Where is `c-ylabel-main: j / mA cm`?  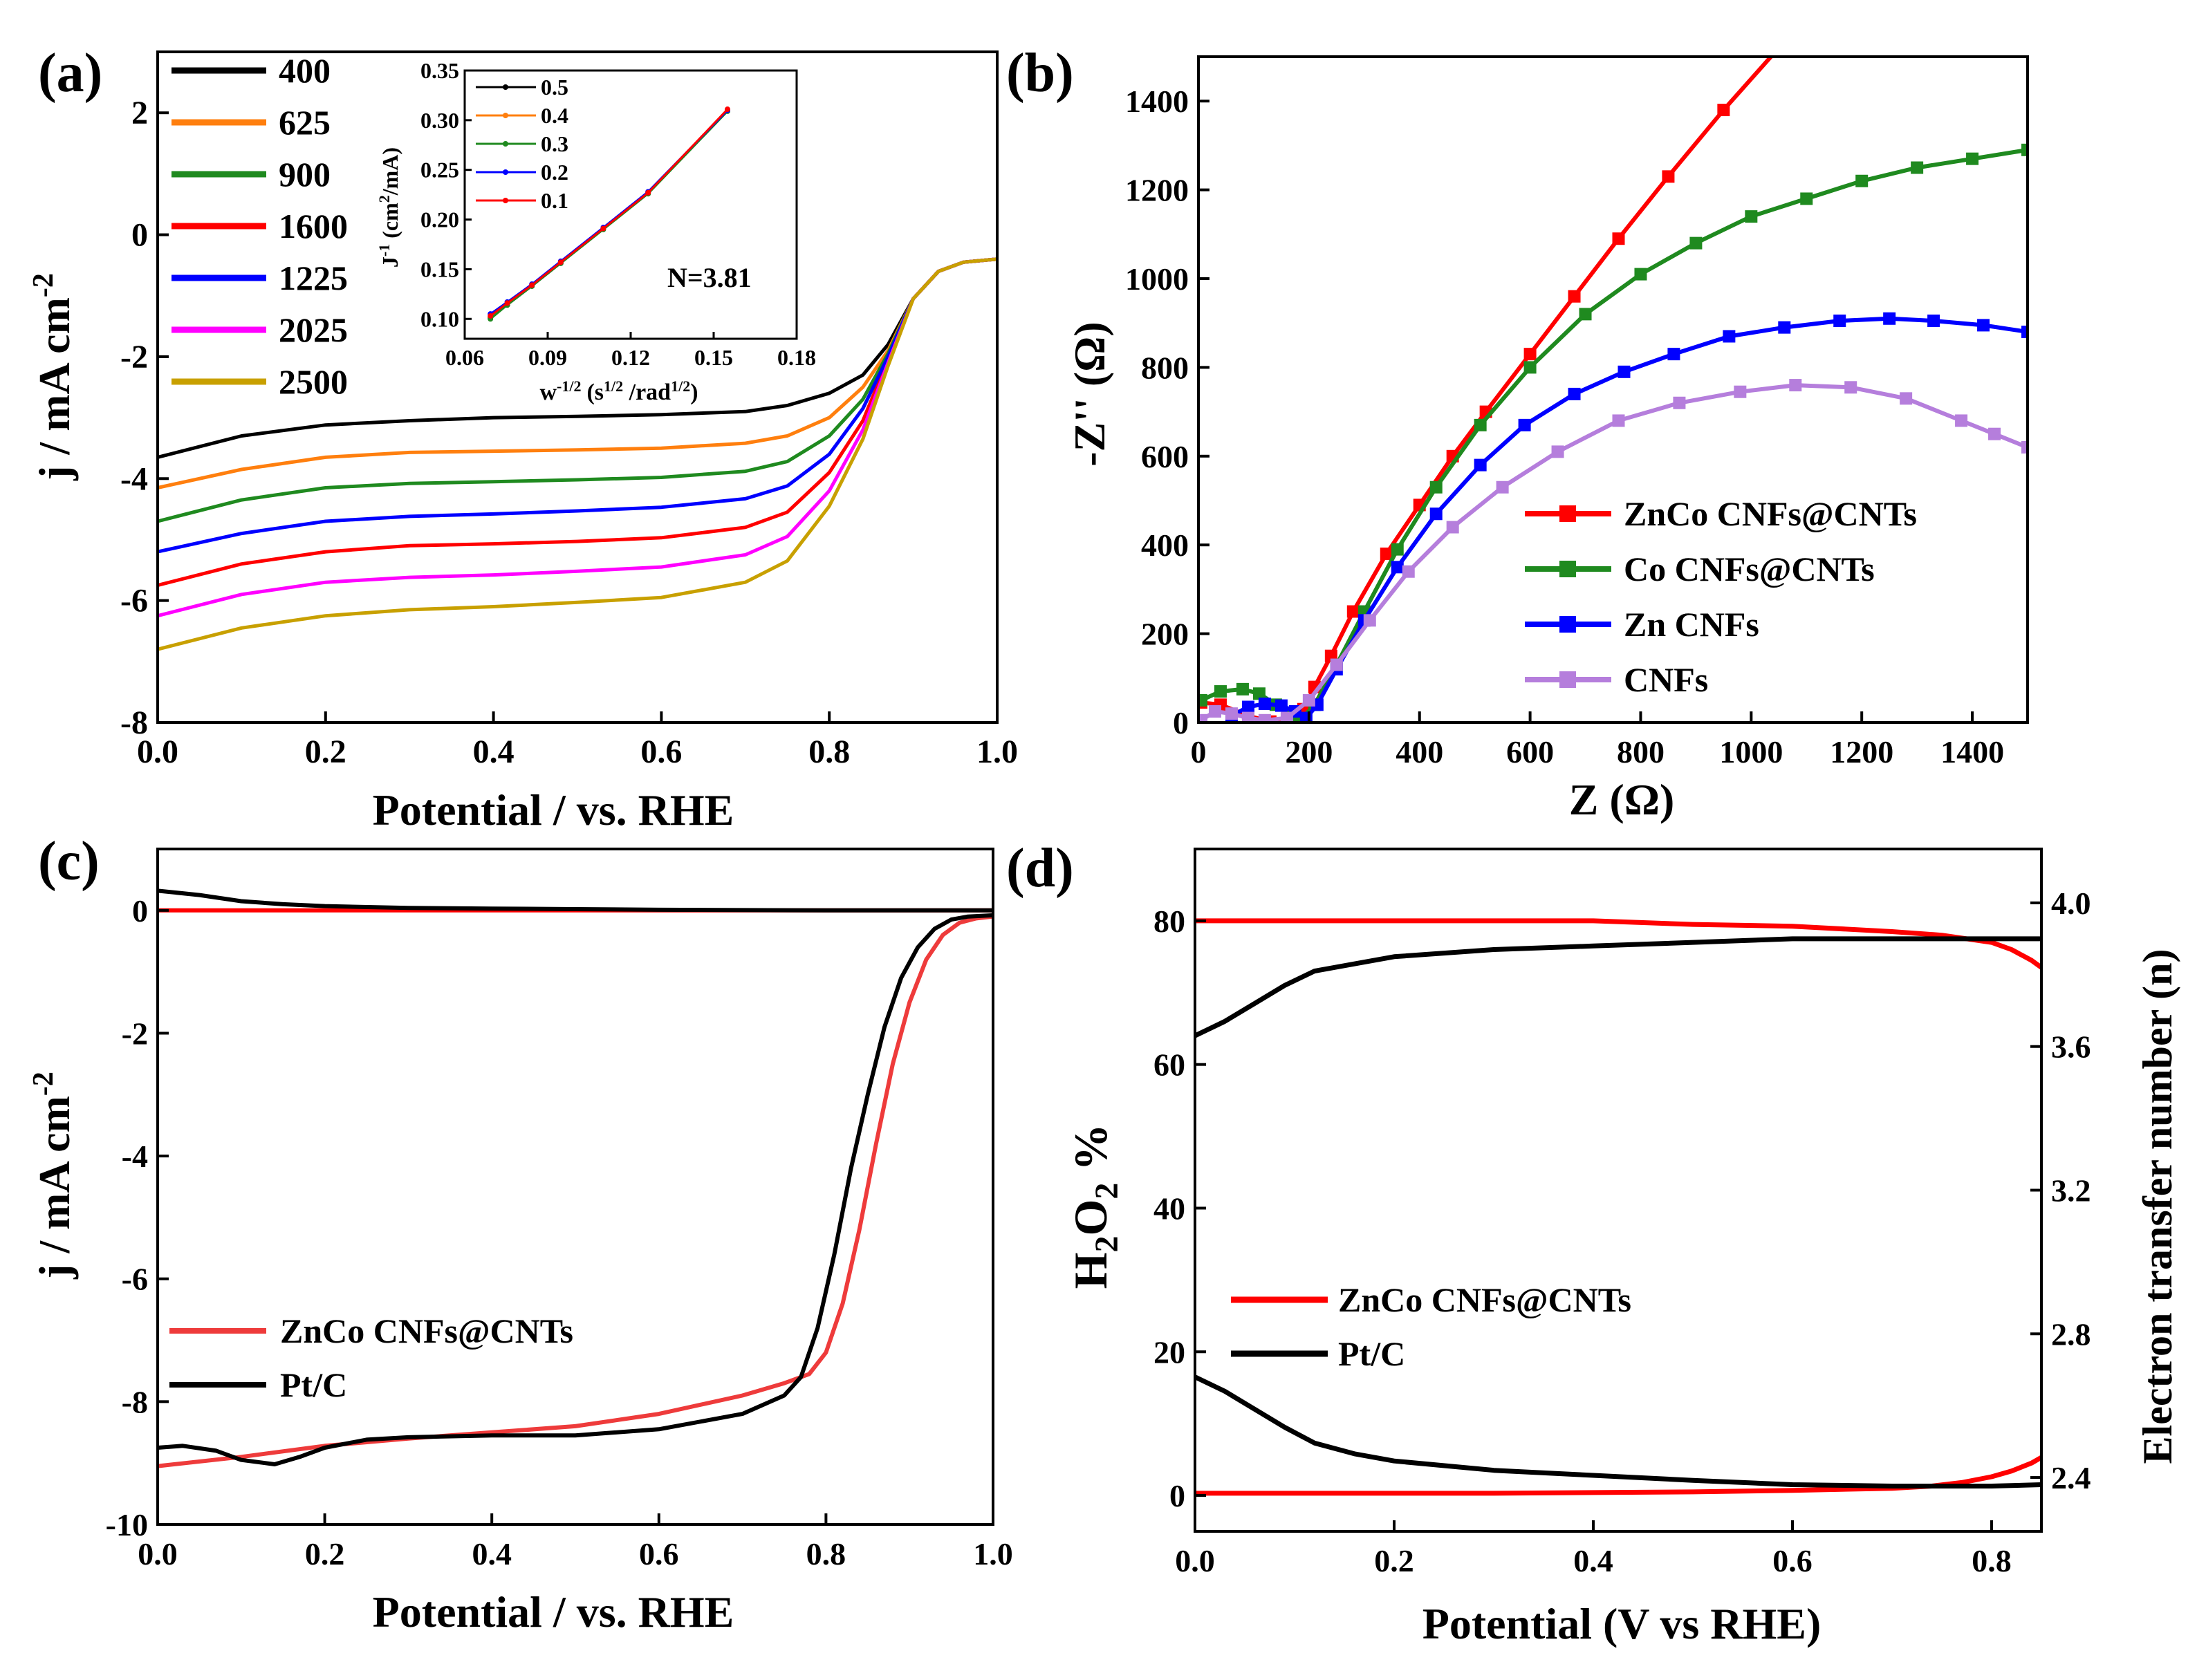 c-ylabel-main: j / mA cm is located at coordinates (54, 1188).